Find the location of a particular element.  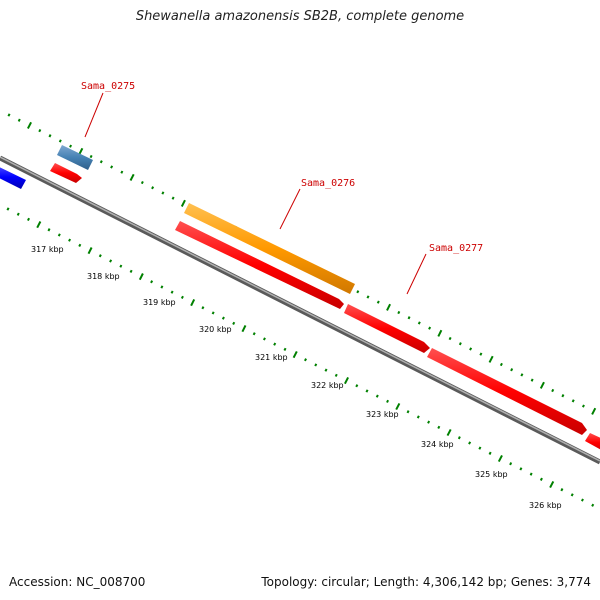

feature-cds-next is located at coordinates (507, 391).